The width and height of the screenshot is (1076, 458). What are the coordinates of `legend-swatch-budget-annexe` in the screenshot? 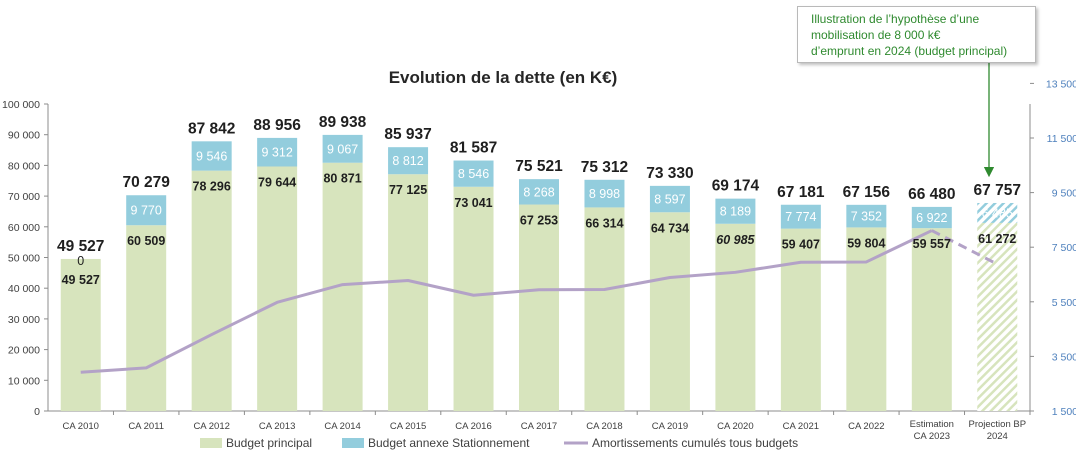 It's located at (353, 443).